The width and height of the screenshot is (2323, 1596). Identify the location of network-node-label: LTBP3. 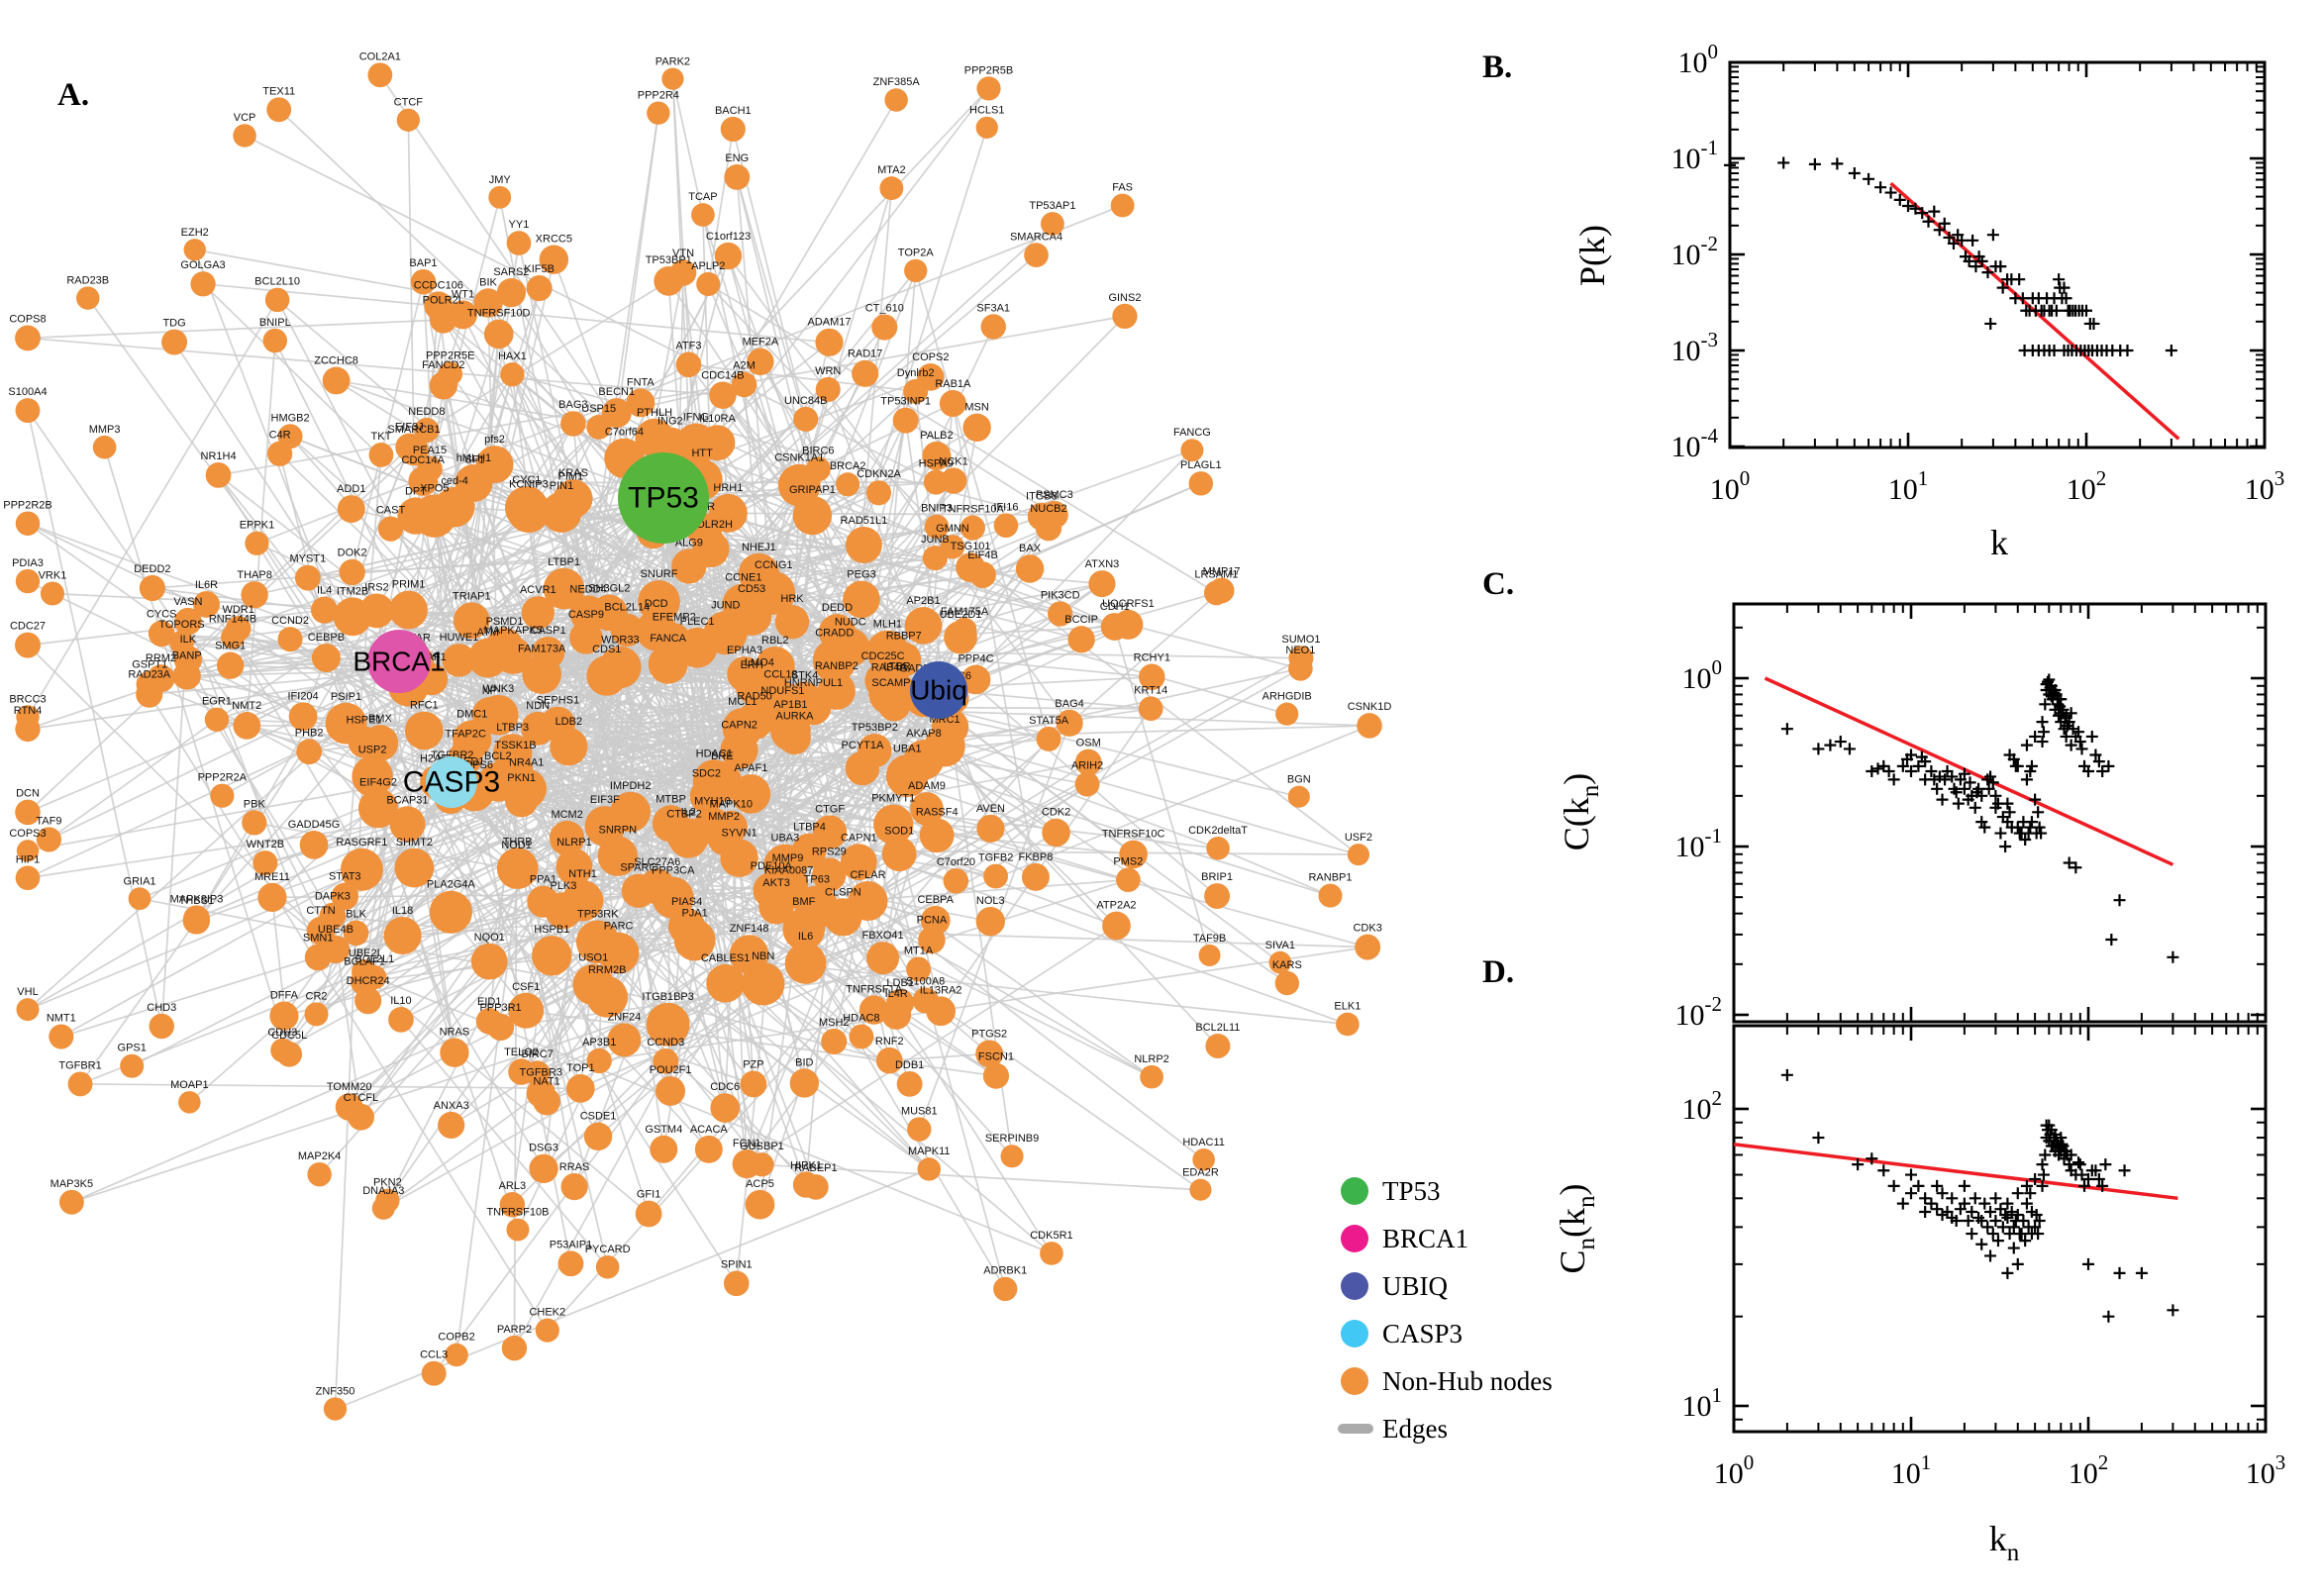
(512, 728).